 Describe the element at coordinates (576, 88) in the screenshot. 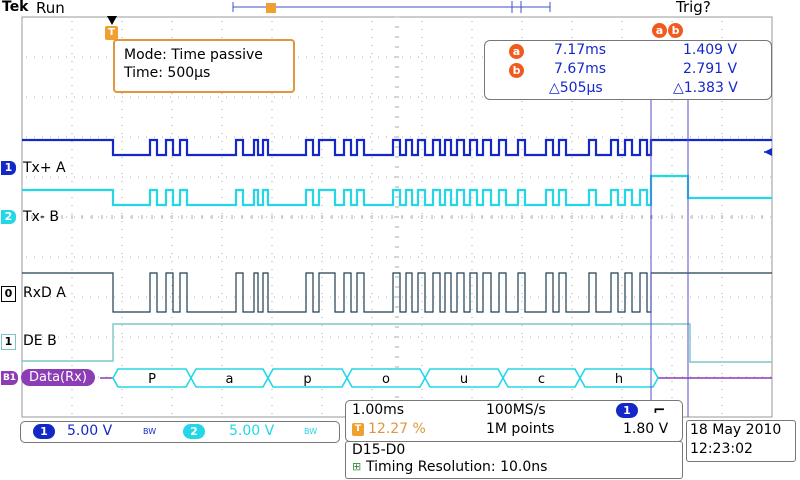

I see `cursor-delta-time: △505µs` at that location.